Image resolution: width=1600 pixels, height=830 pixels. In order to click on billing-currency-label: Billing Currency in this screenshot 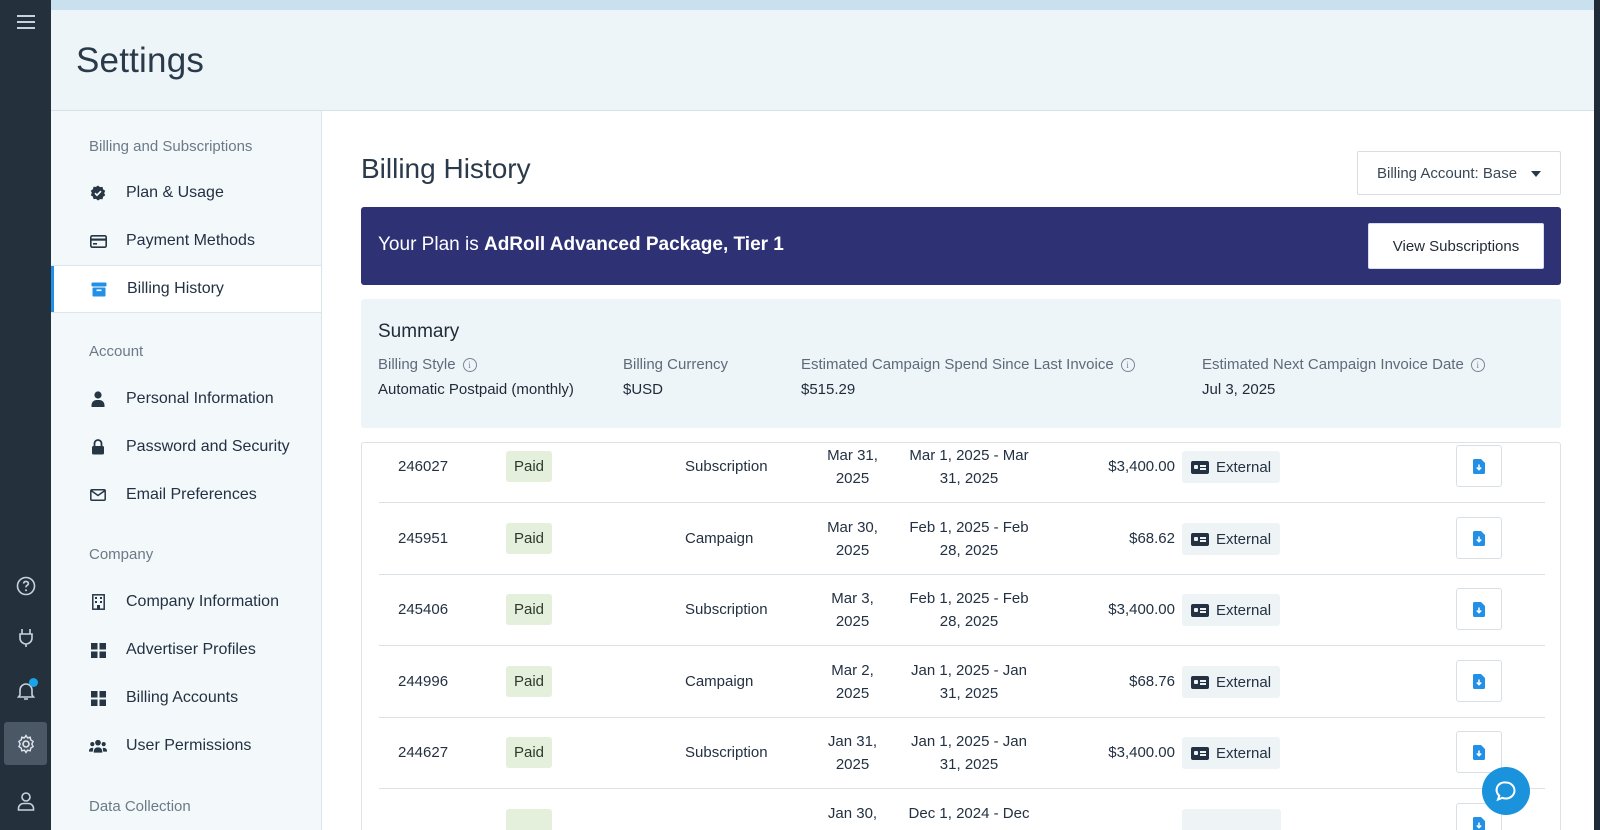, I will do `click(676, 364)`.